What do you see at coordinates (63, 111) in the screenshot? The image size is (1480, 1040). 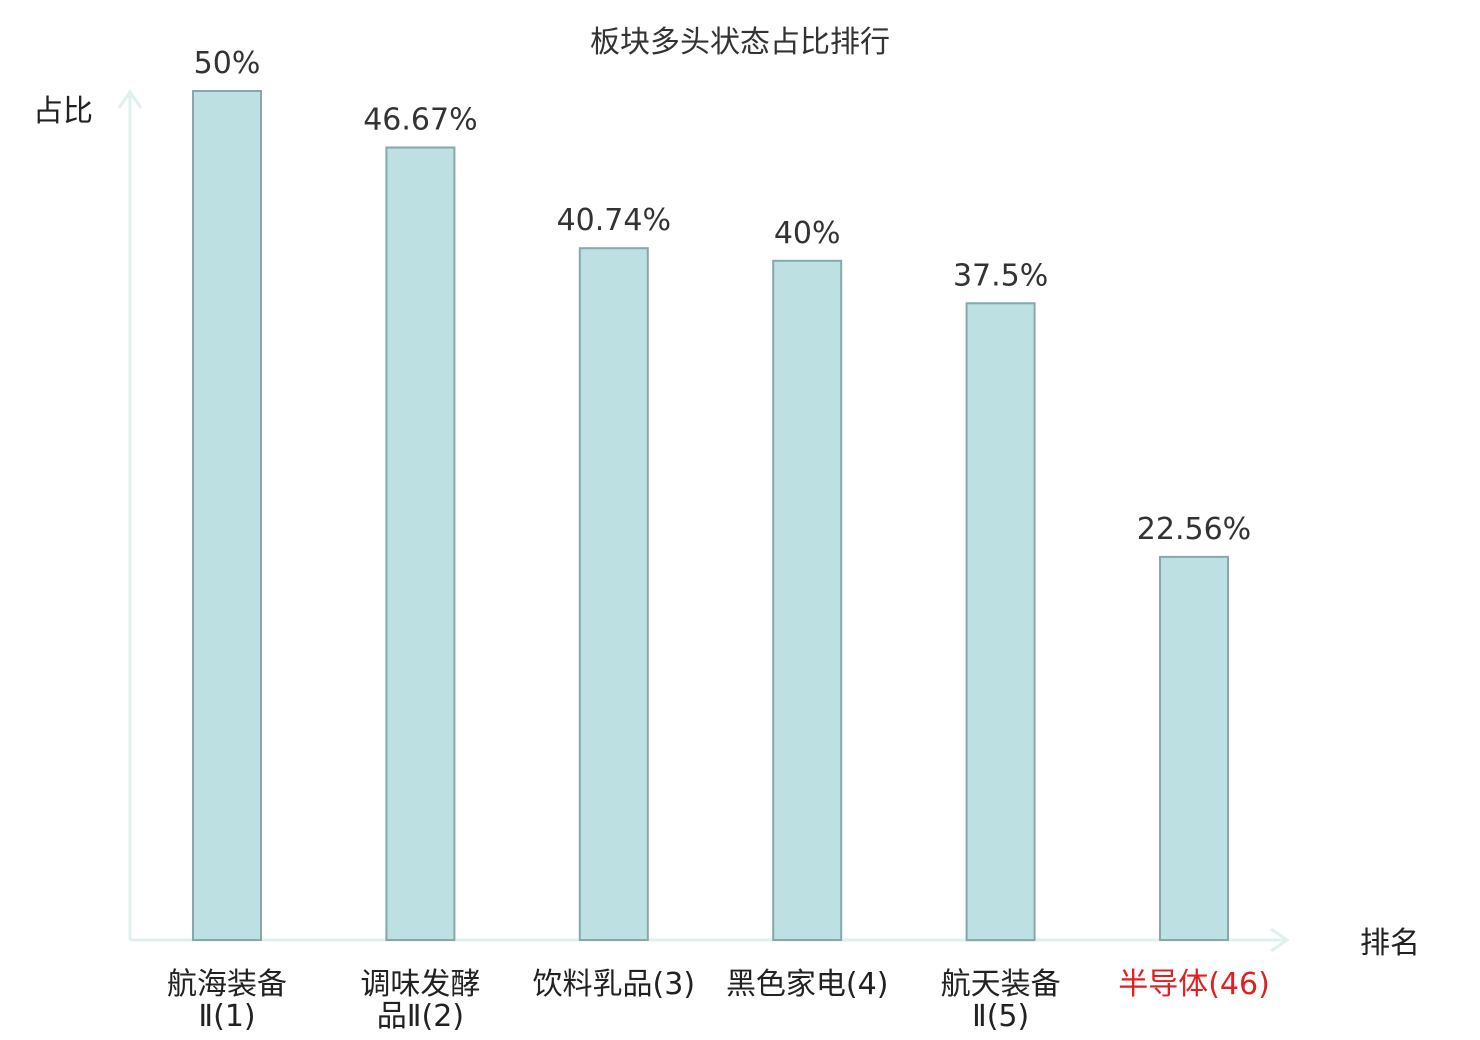 I see `y-axis-label: 占比` at bounding box center [63, 111].